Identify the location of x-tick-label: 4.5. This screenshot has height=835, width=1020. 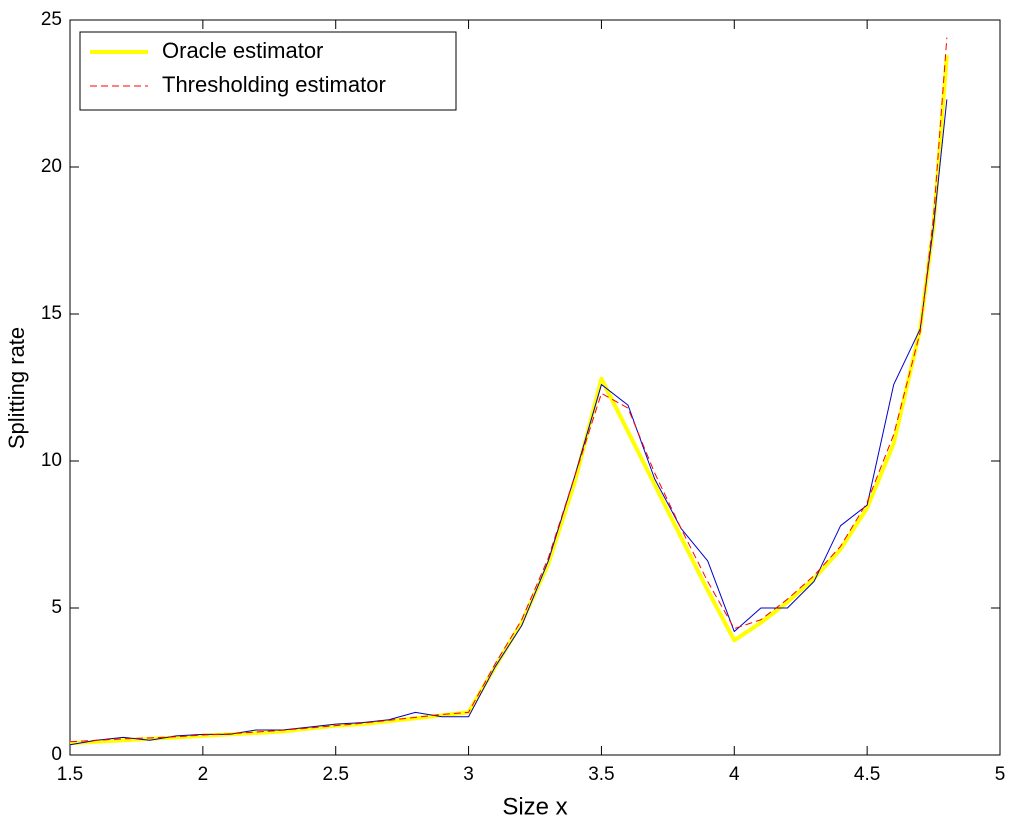
(867, 774).